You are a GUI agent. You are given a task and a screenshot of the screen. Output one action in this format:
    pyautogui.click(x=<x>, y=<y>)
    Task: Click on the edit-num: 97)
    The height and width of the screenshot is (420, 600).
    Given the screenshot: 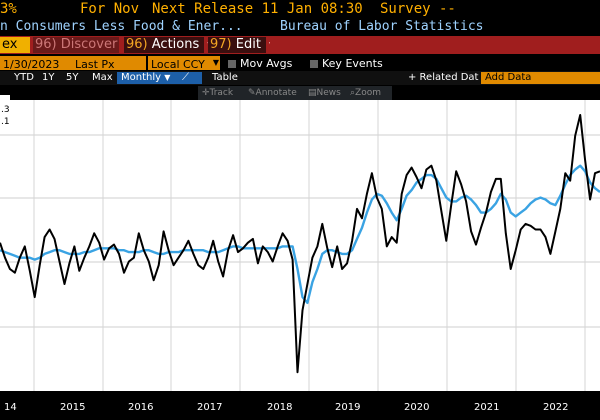 What is the action you would take?
    pyautogui.click(x=221, y=44)
    